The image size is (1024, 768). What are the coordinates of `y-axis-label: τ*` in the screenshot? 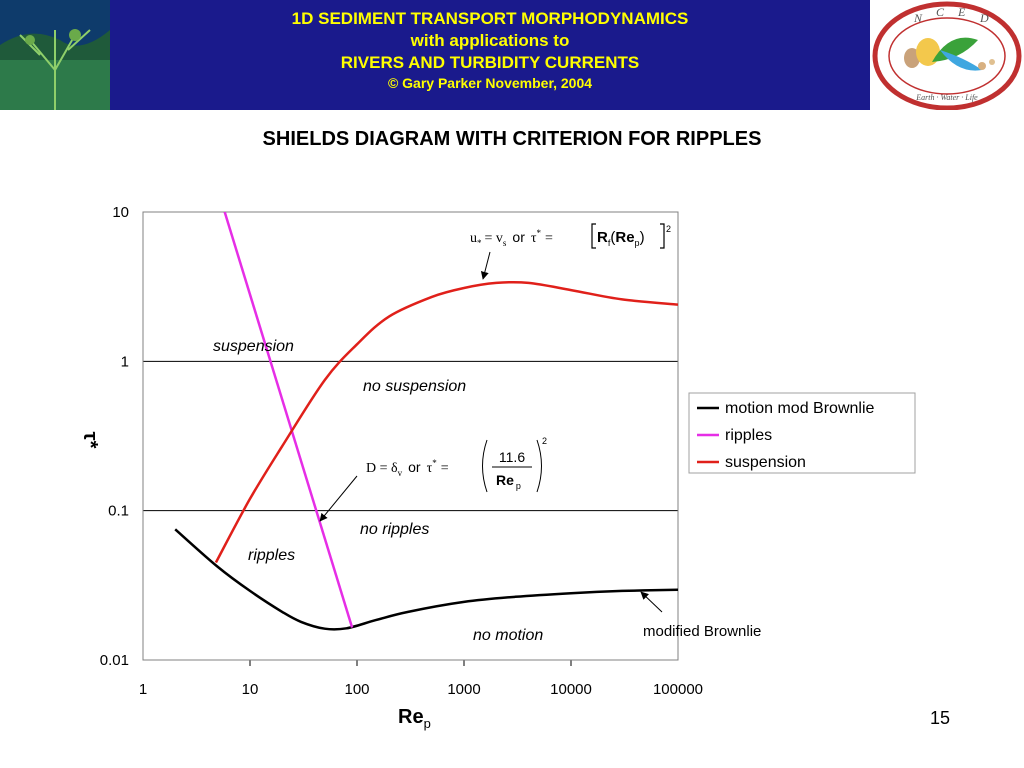 It's located at (90, 440).